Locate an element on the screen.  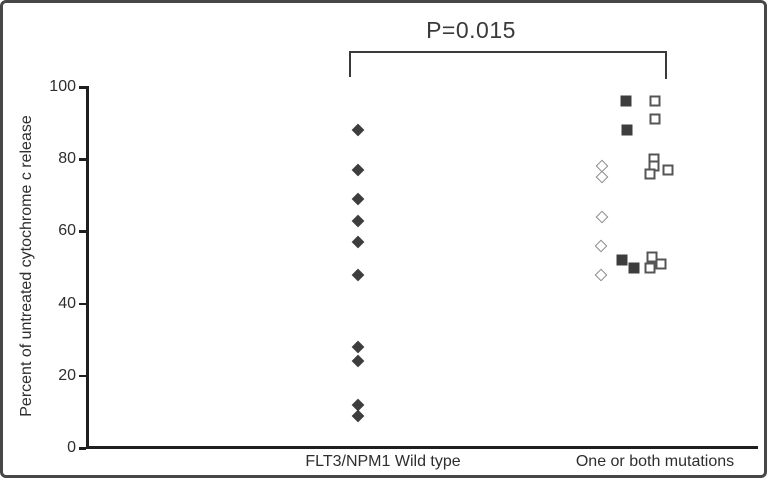
y-tick-label: 20 is located at coordinates (67, 375).